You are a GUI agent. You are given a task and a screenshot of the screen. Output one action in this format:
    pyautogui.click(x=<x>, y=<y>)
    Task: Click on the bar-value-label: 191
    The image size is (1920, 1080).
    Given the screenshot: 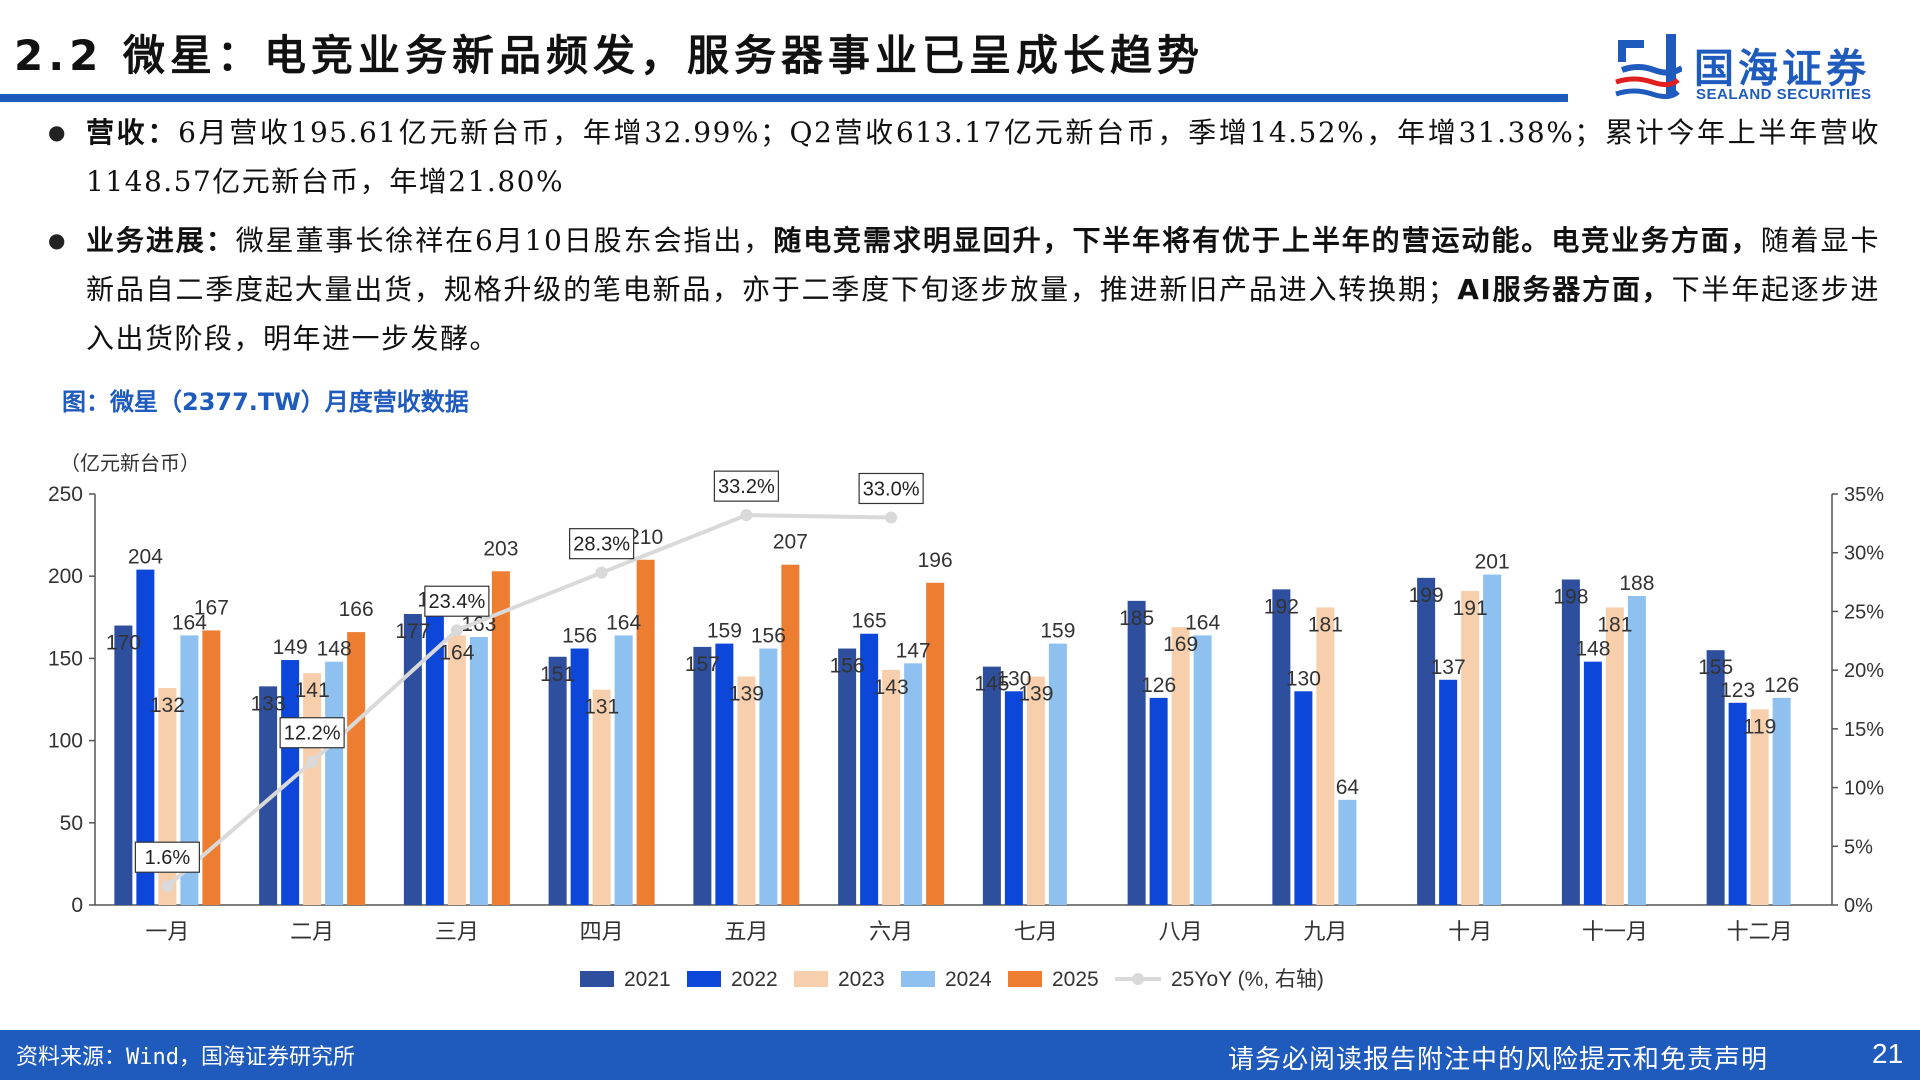 What is the action you would take?
    pyautogui.click(x=1470, y=608)
    